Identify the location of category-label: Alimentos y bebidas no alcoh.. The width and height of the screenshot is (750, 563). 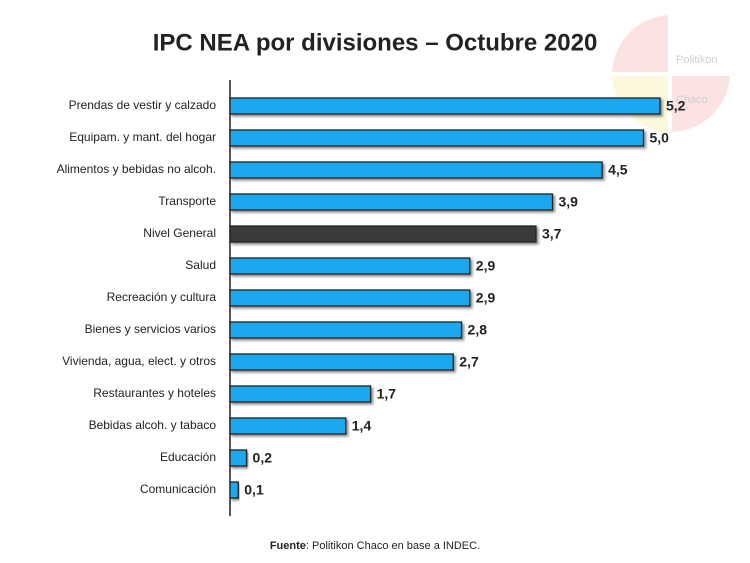
(136, 169).